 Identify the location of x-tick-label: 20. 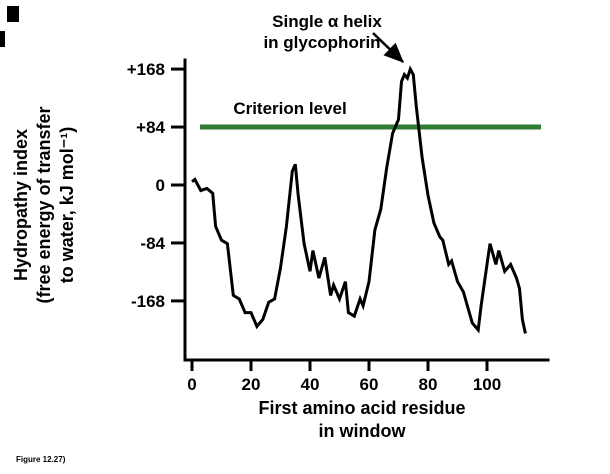
(251, 384).